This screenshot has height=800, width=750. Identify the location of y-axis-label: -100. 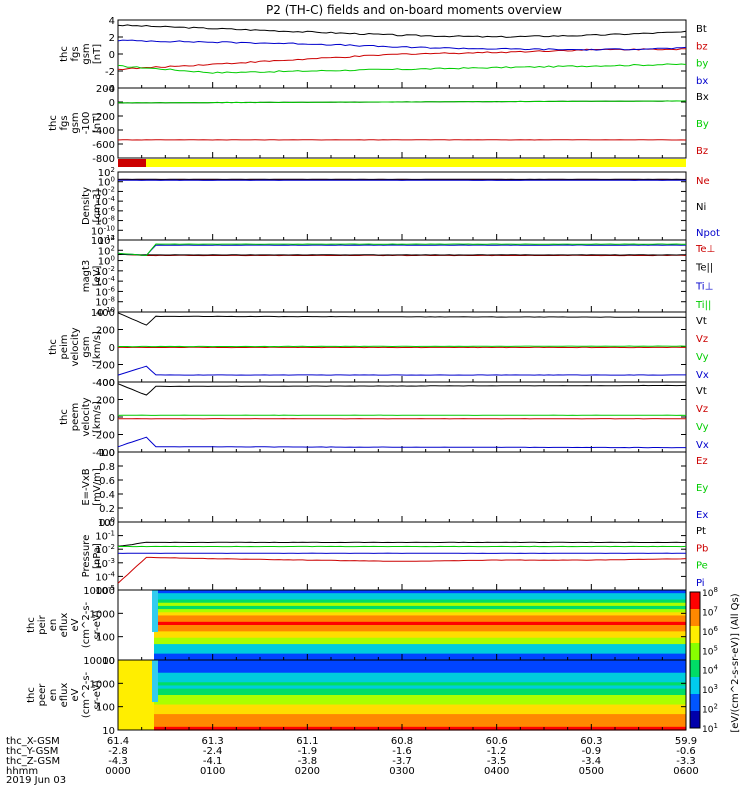
(86, 123).